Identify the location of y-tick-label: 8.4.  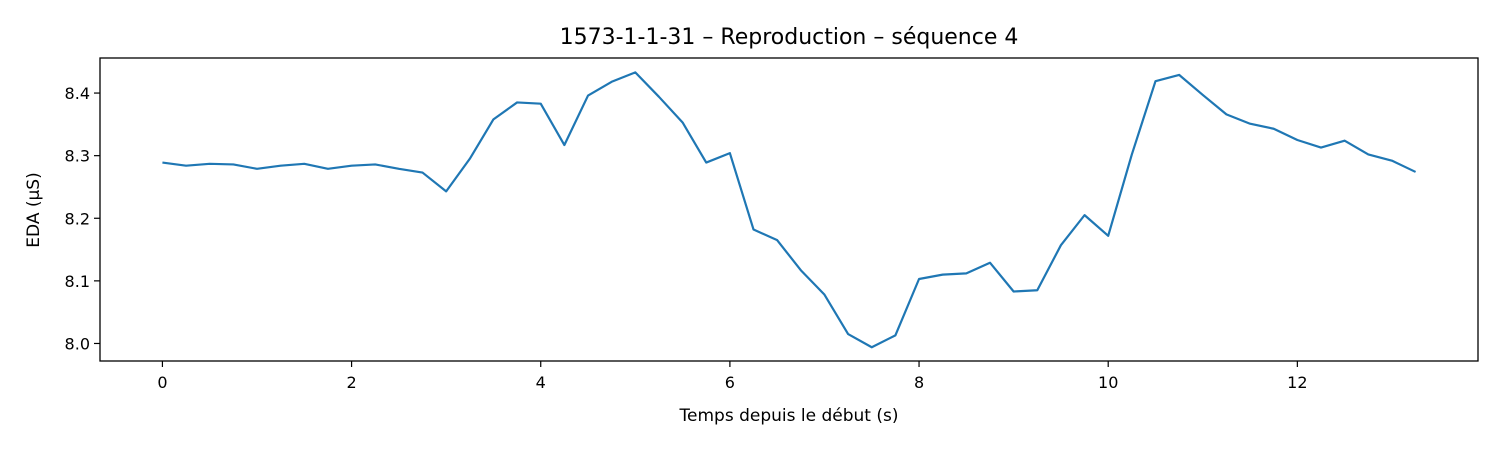
(77, 93).